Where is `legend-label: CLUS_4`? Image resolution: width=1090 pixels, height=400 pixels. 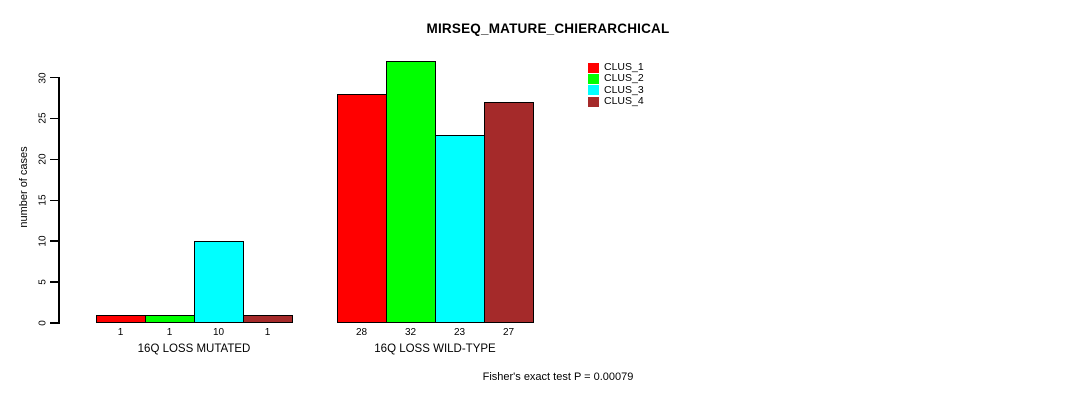 legend-label: CLUS_4 is located at coordinates (624, 101).